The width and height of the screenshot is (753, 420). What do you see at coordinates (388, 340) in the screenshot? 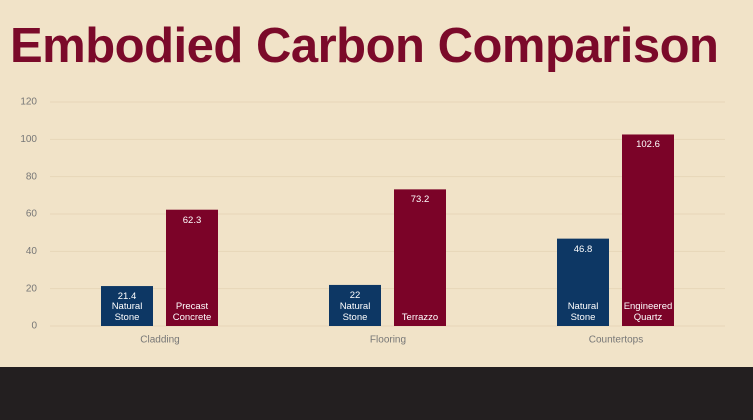
I see `x-tick-label: Flooring` at bounding box center [388, 340].